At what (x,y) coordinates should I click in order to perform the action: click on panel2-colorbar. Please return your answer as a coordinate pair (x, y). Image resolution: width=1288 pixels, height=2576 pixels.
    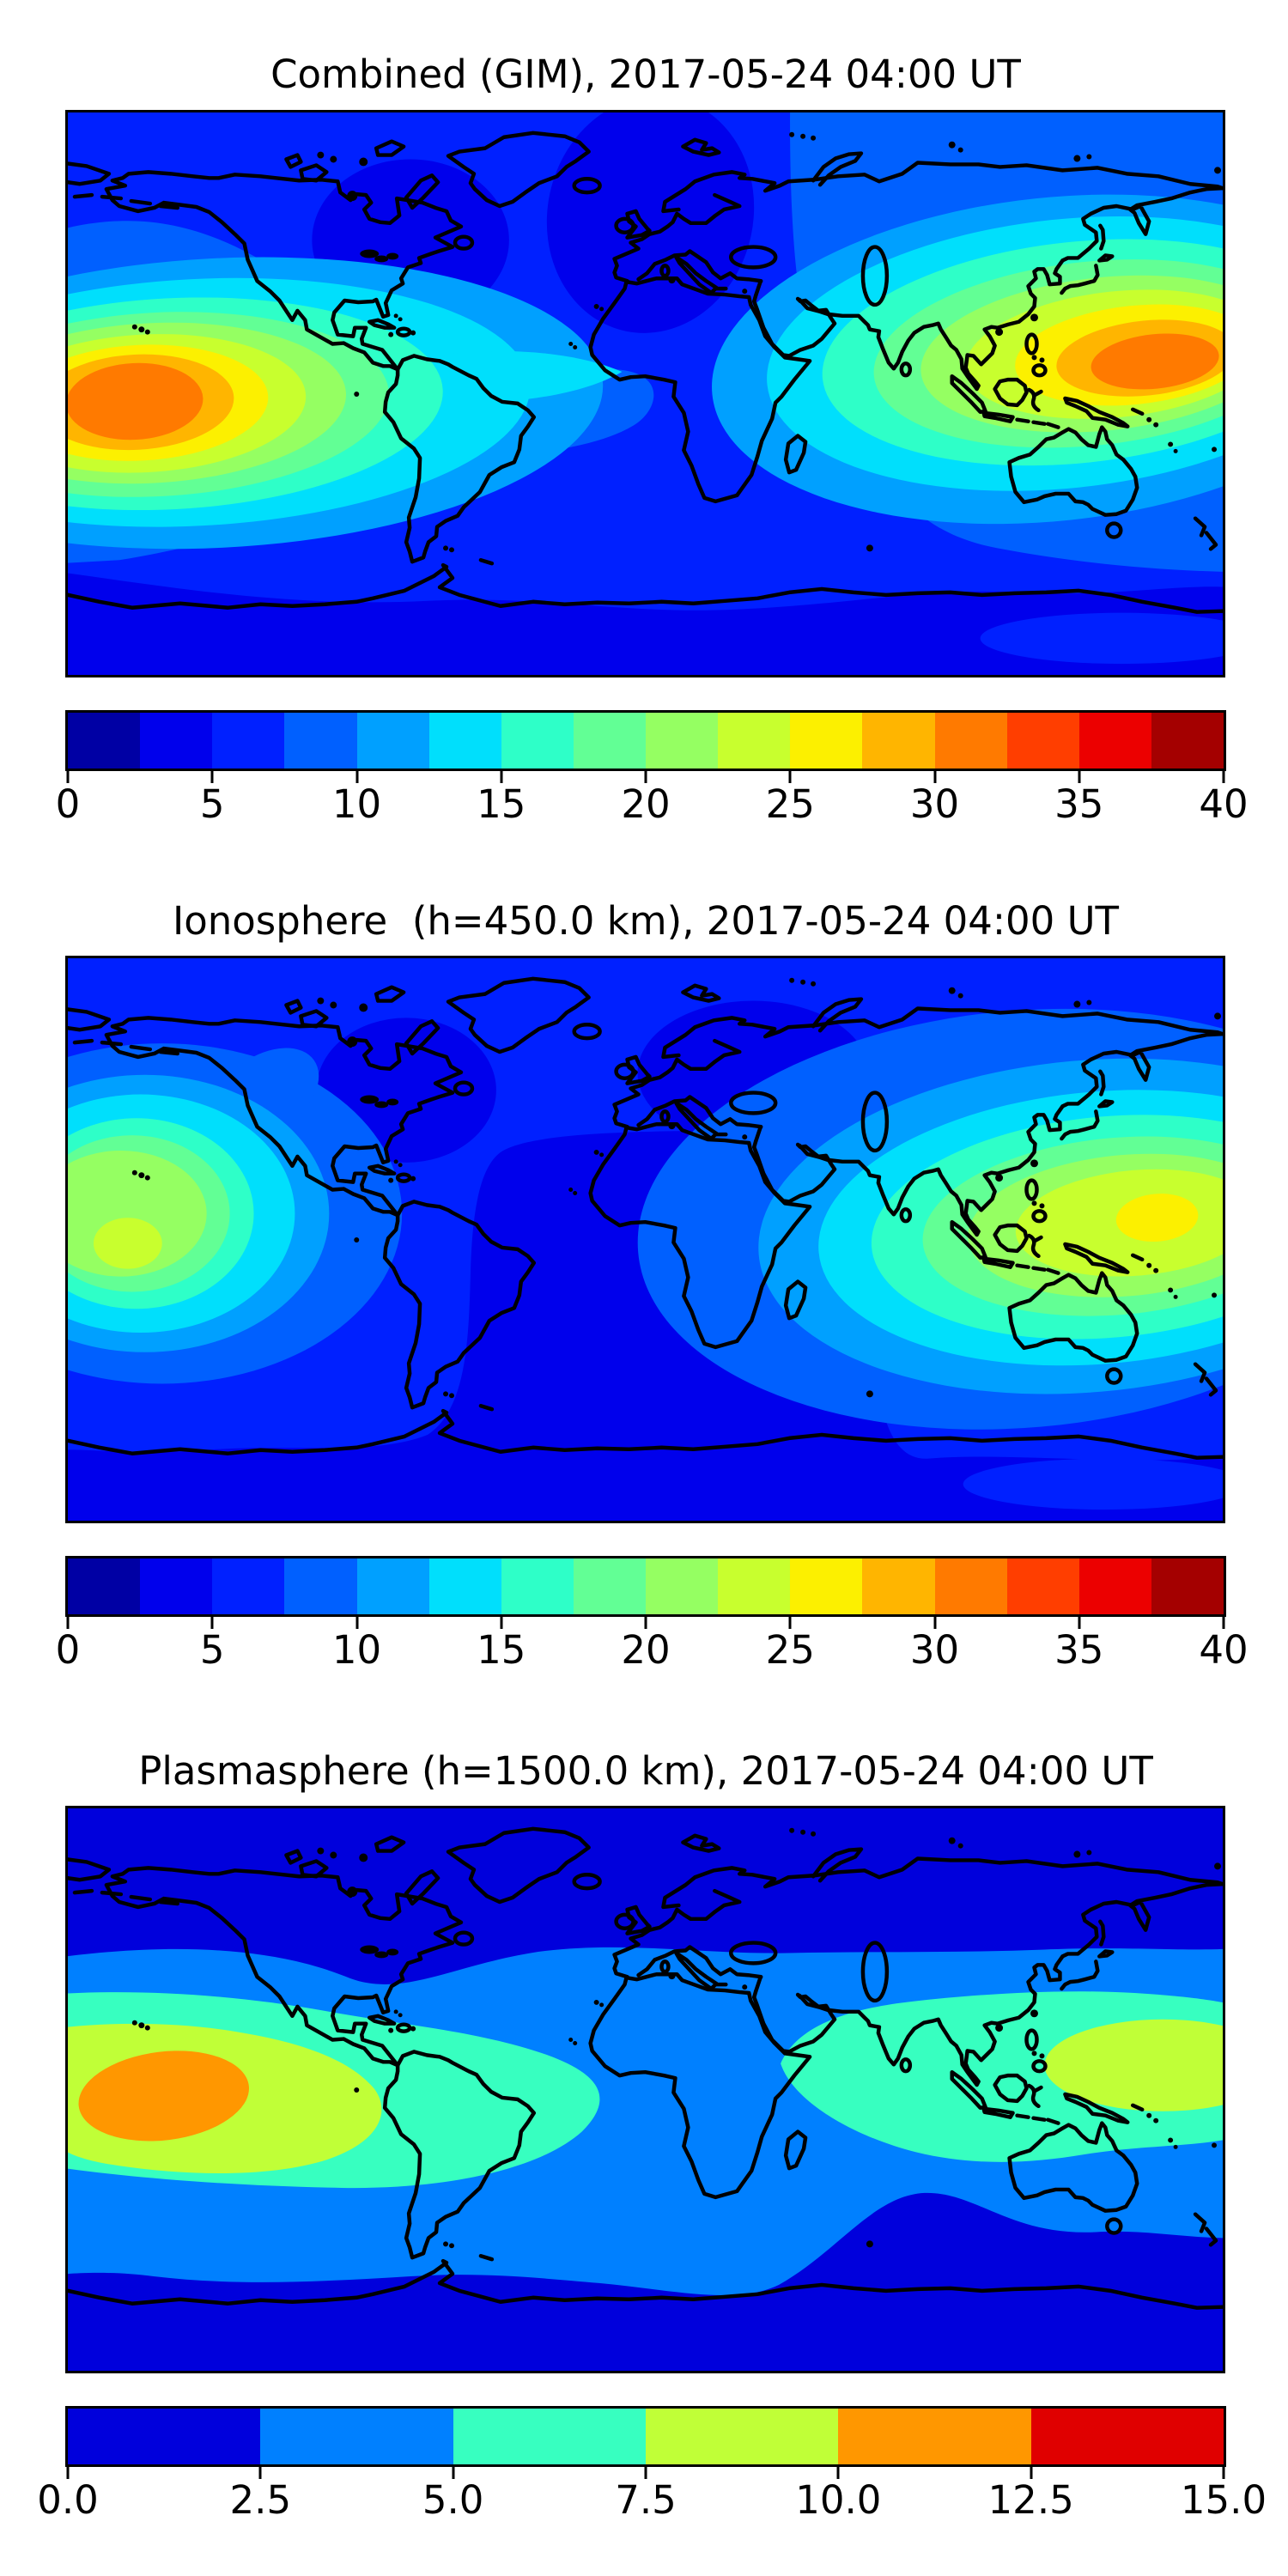
    Looking at the image, I should click on (645, 1587).